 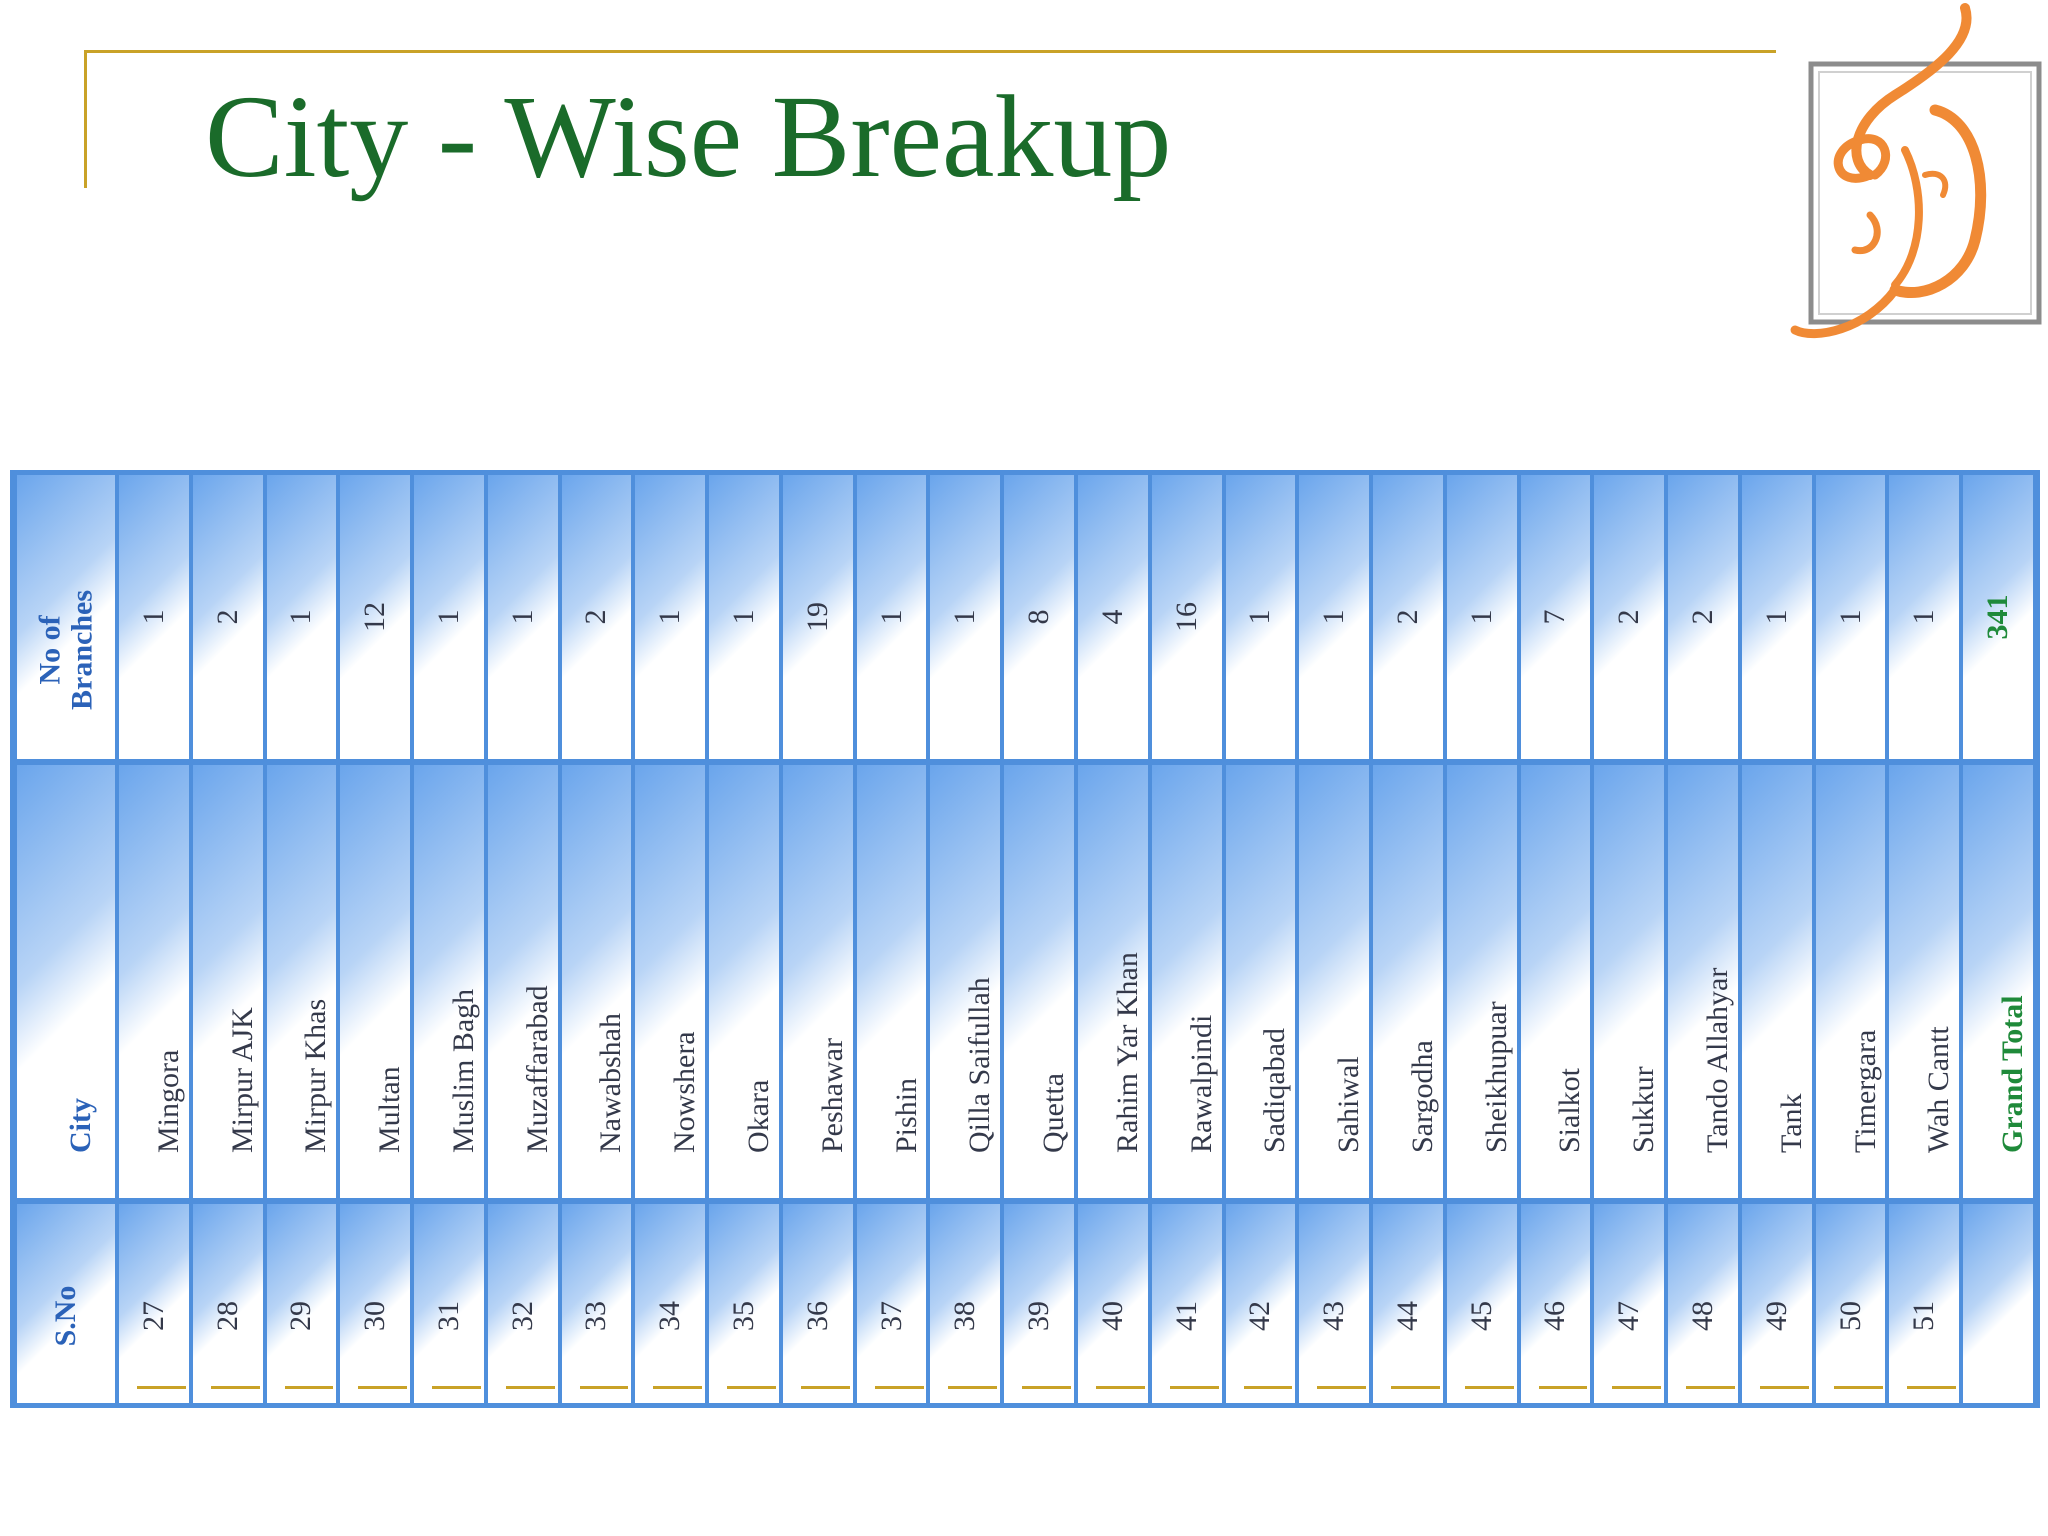 What do you see at coordinates (449, 939) in the screenshot?
I see `table-row: 1 Muslim Bagh 31` at bounding box center [449, 939].